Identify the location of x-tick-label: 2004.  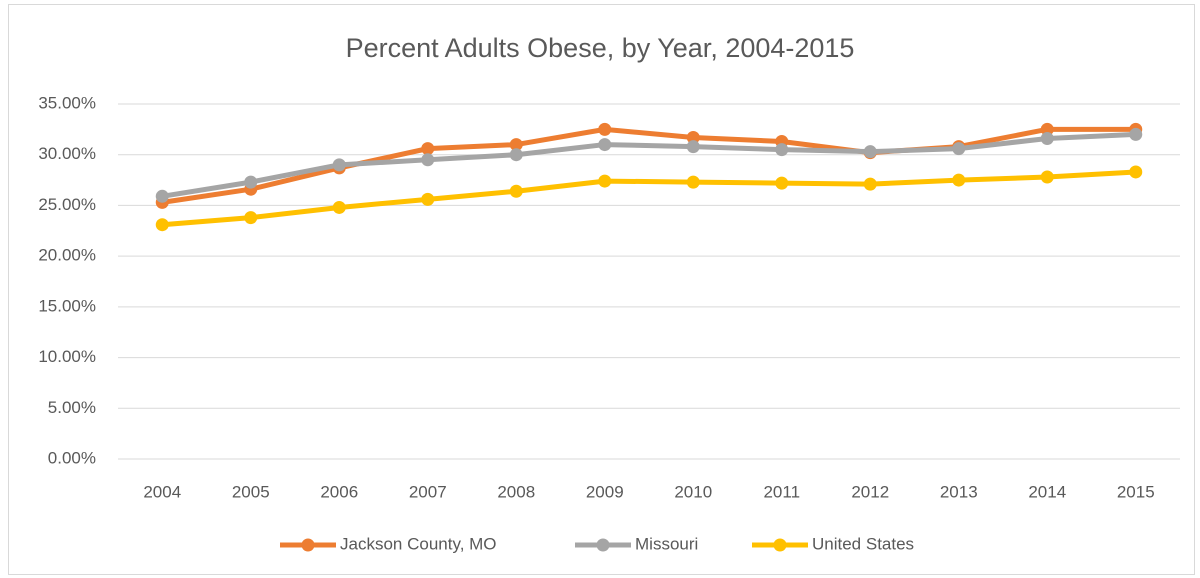
(162, 491).